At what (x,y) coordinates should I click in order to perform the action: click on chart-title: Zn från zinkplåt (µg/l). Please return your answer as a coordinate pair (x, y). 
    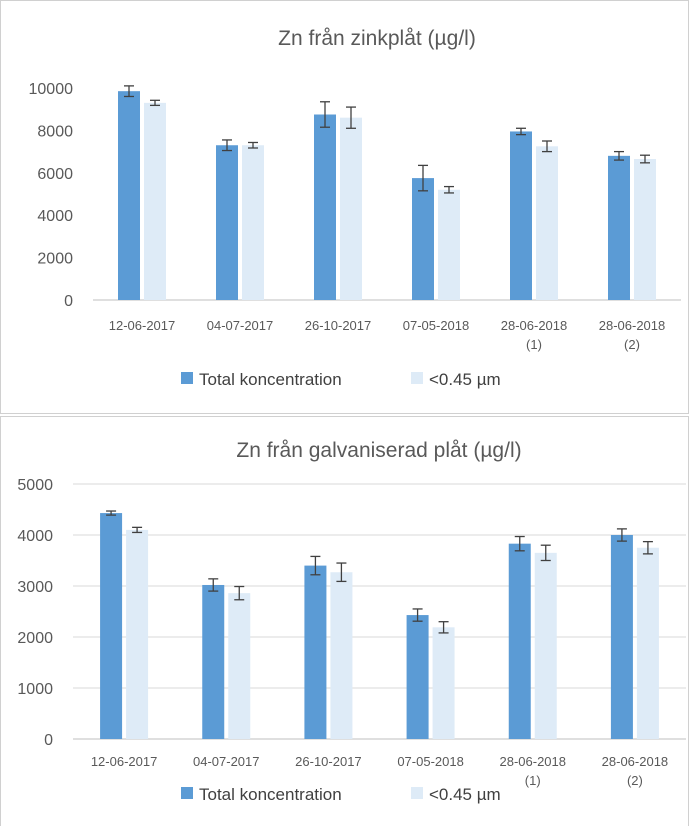
    Looking at the image, I should click on (377, 38).